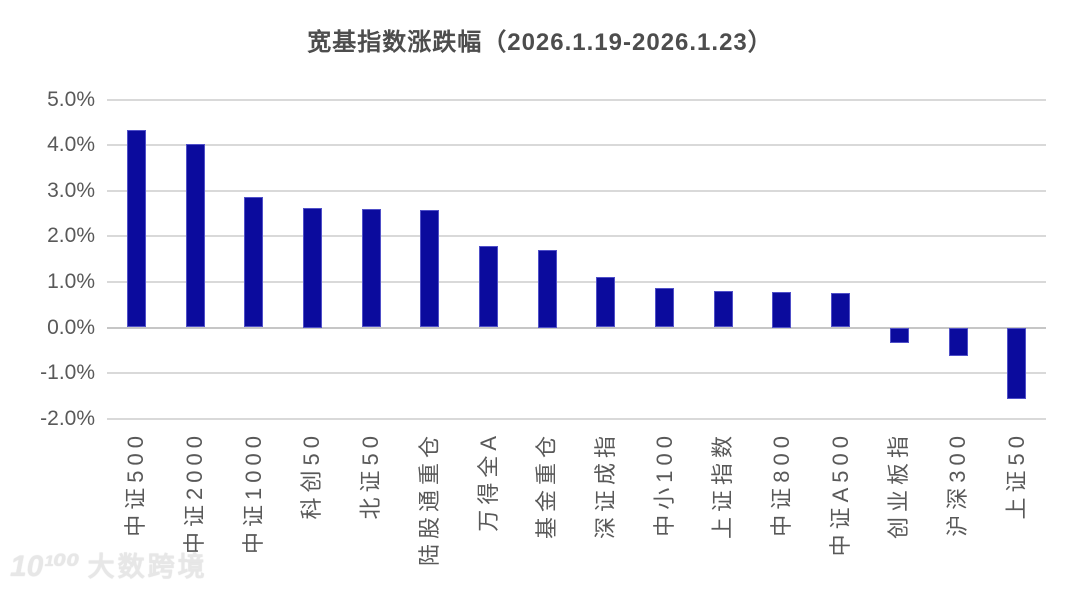  Describe the element at coordinates (71, 327) in the screenshot. I see `y-axis-tick-label: 0.0%` at that location.